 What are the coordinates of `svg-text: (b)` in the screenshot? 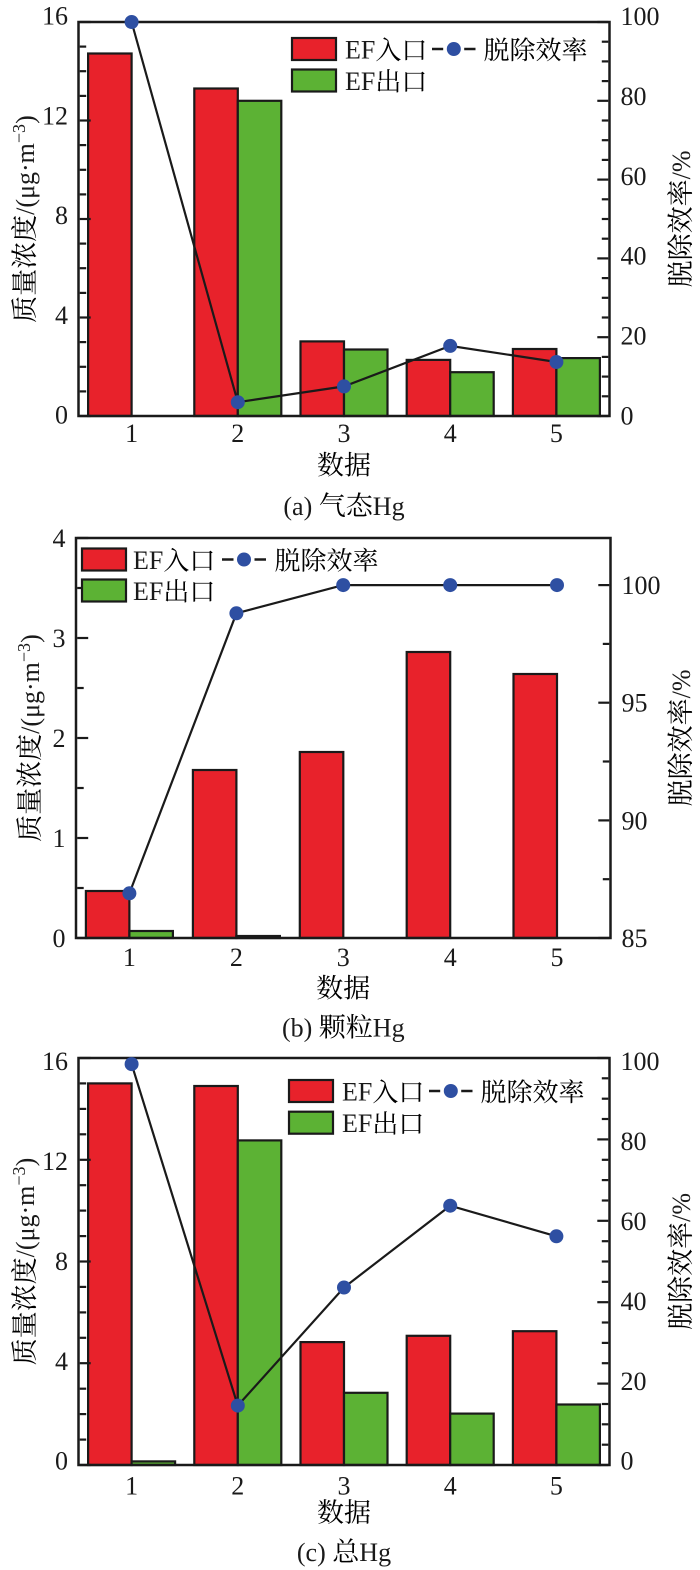 It's located at (297, 1028).